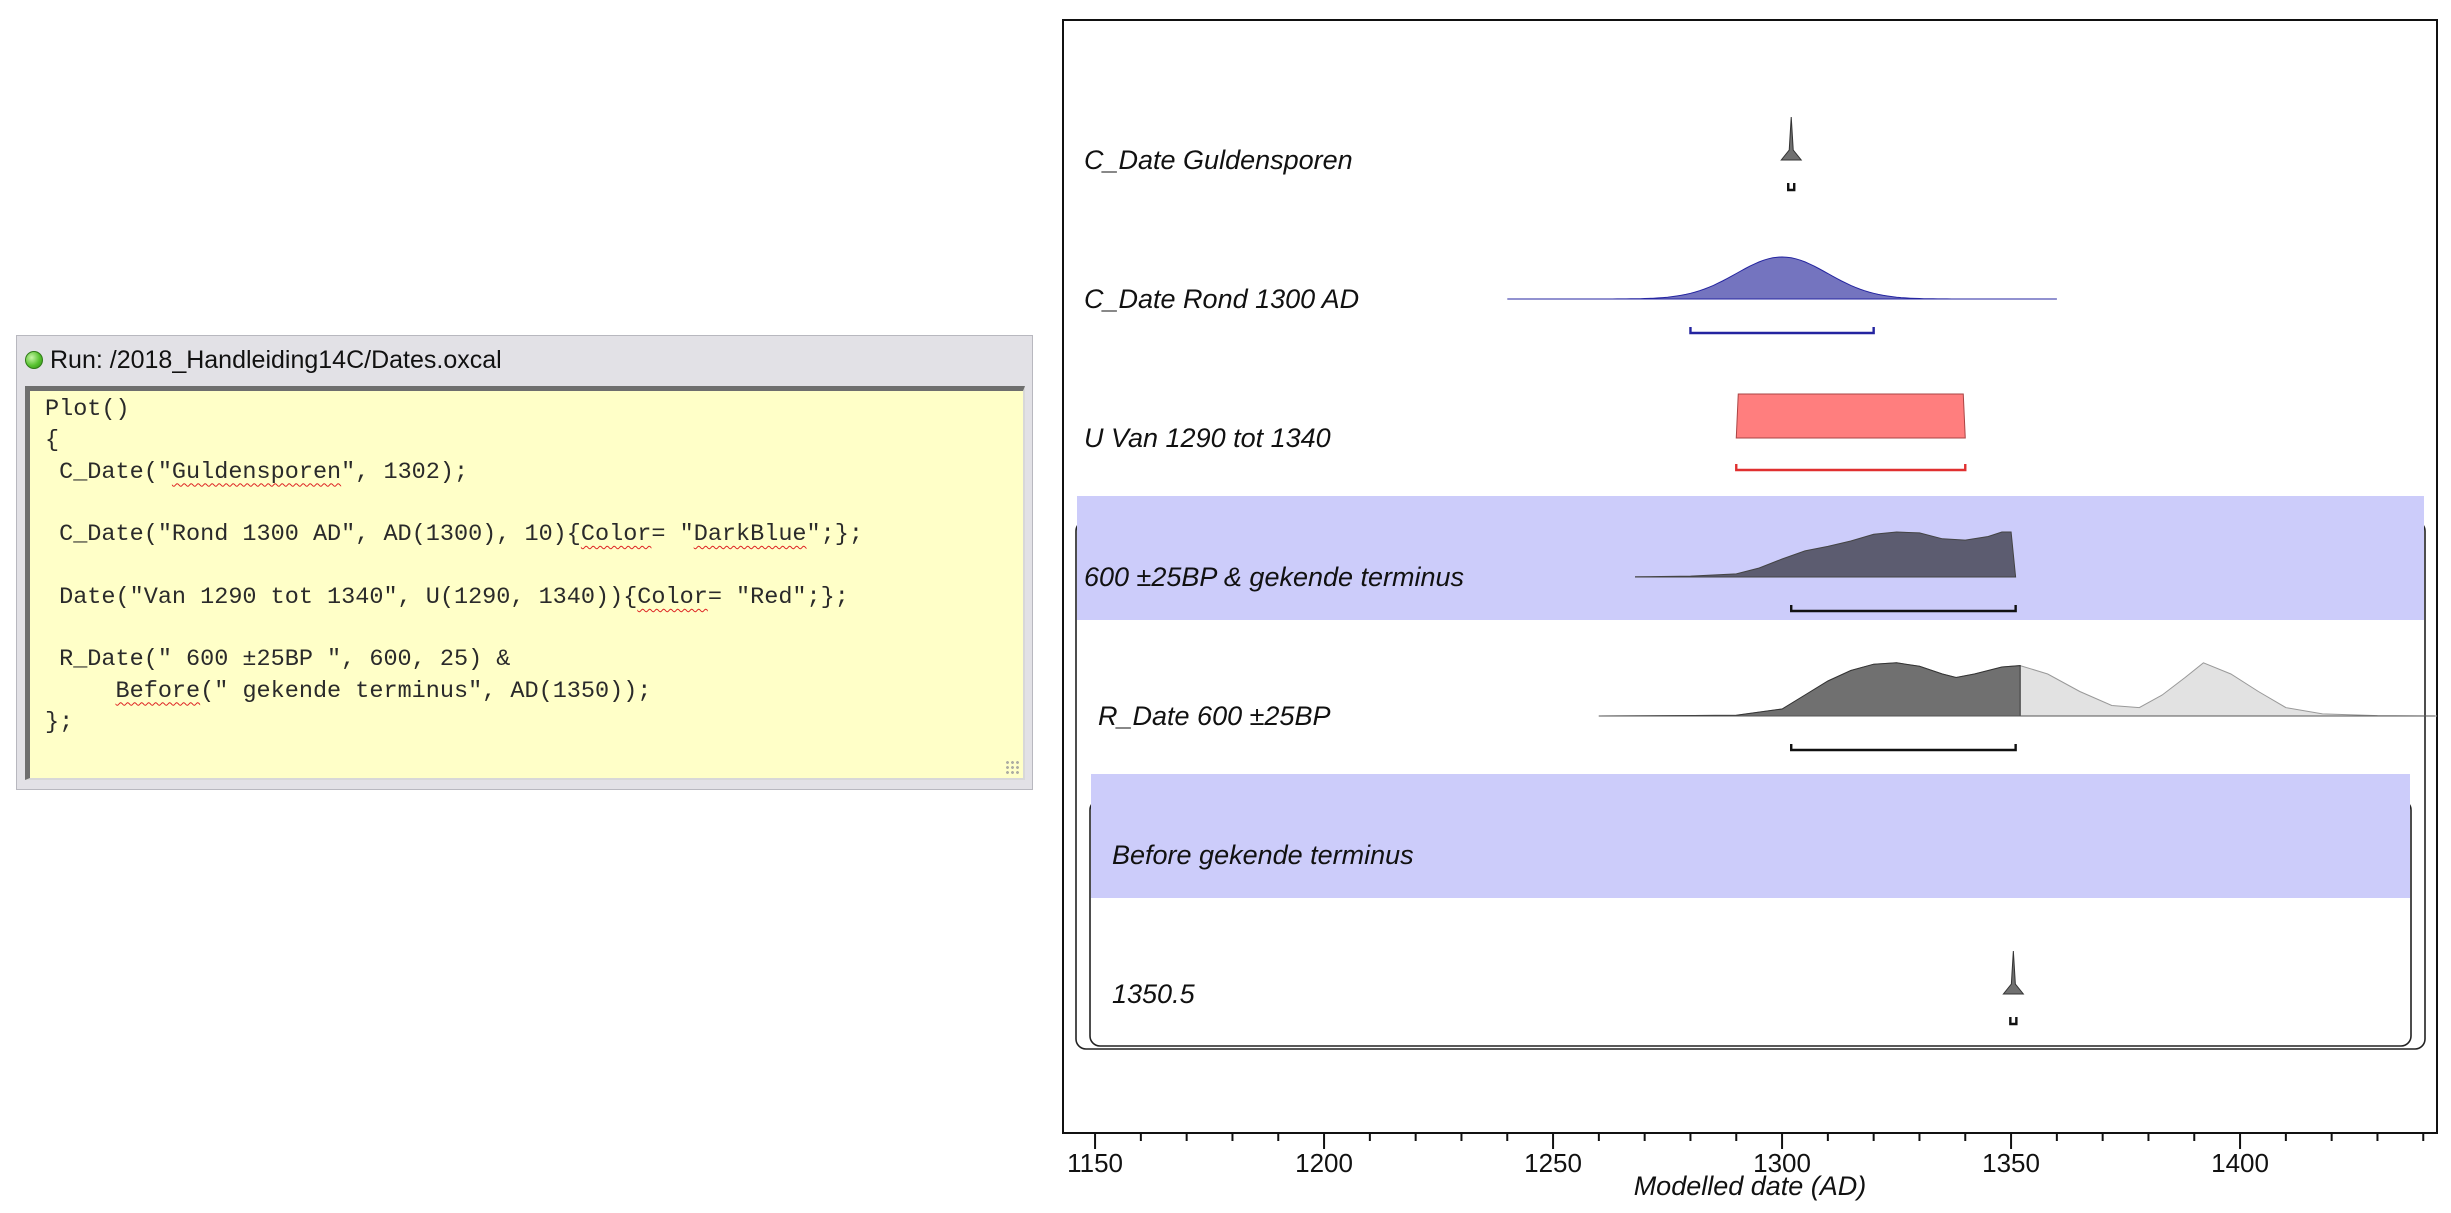 This screenshot has height=1213, width=2451. I want to click on code-line: Before(" gekende terminus", AD(1350));, so click(348, 691).